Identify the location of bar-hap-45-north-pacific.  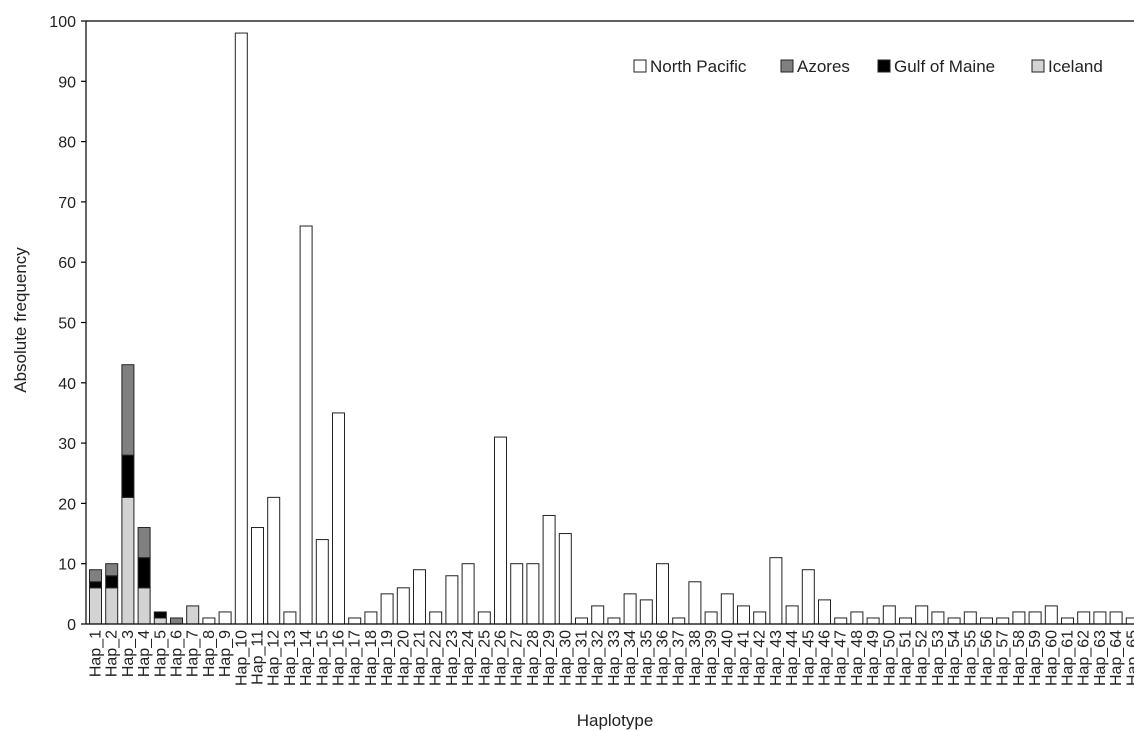
(808, 597).